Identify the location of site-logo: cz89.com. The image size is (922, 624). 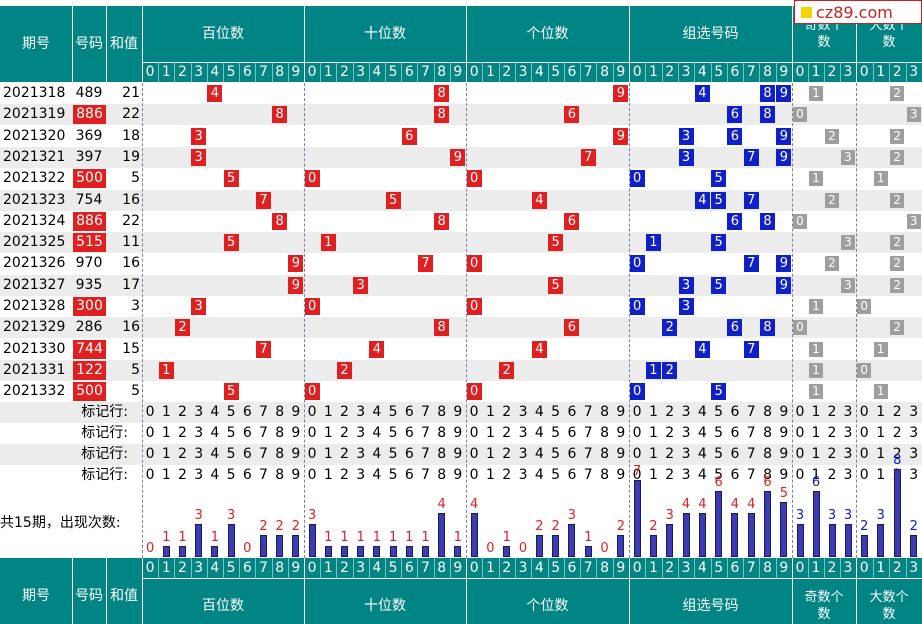
(858, 12).